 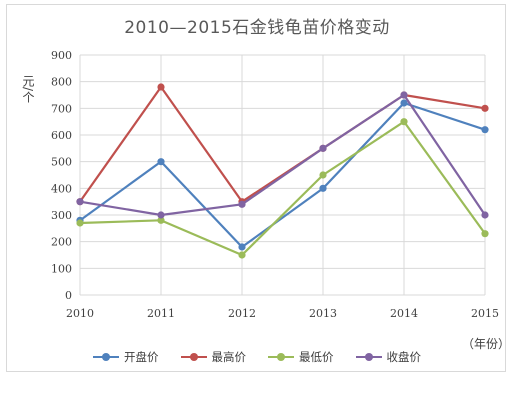 I want to click on y-axis-label: 元/个, so click(x=28, y=89).